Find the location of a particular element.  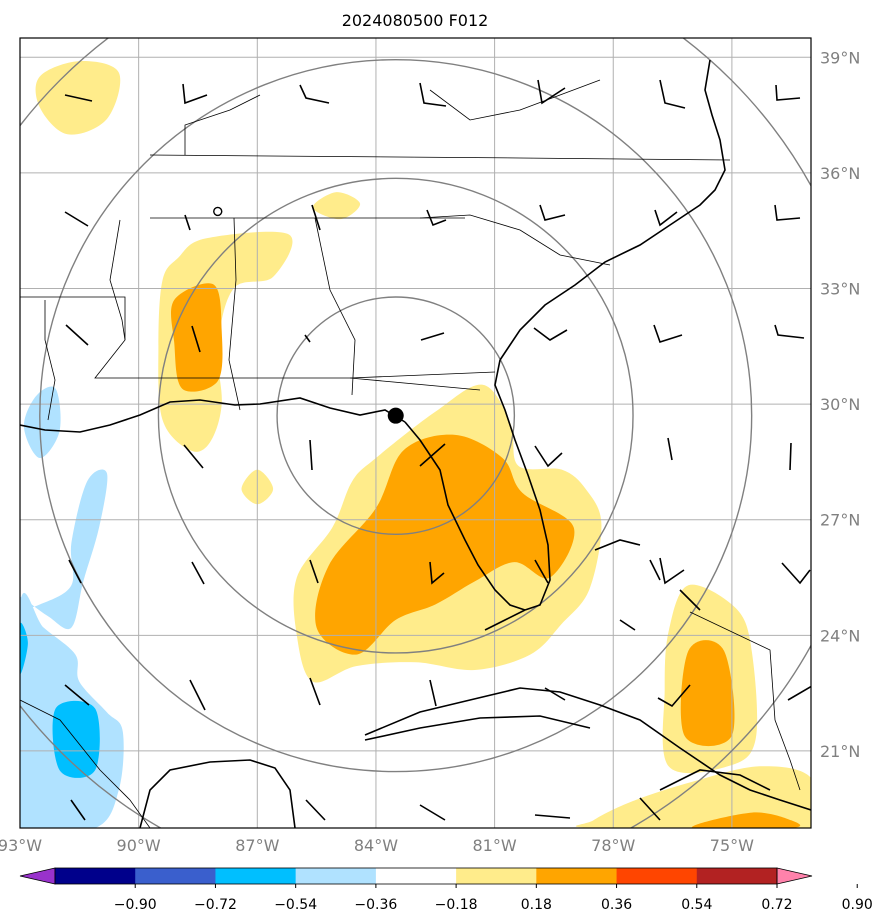

lon-tick-label: 87°W is located at coordinates (257, 845).